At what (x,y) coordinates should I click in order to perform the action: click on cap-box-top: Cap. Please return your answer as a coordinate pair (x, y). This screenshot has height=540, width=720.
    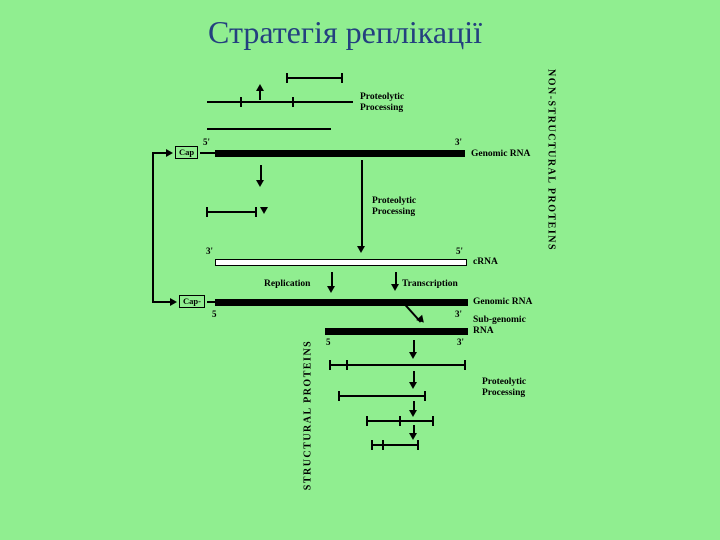
    Looking at the image, I should click on (187, 152).